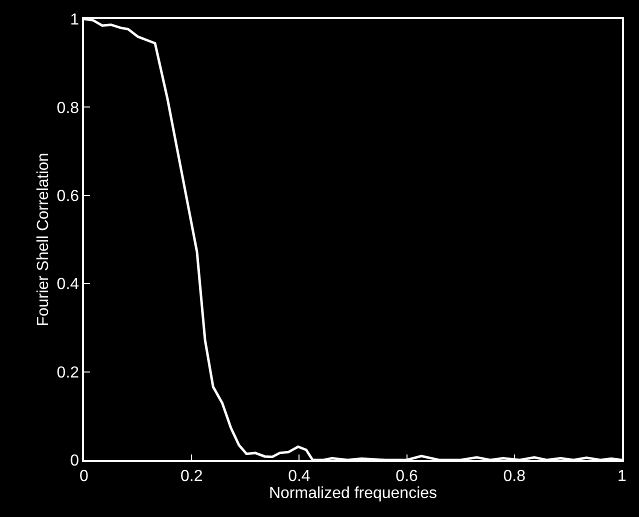 The height and width of the screenshot is (517, 639). I want to click on y-tick-label: 1, so click(75, 20).